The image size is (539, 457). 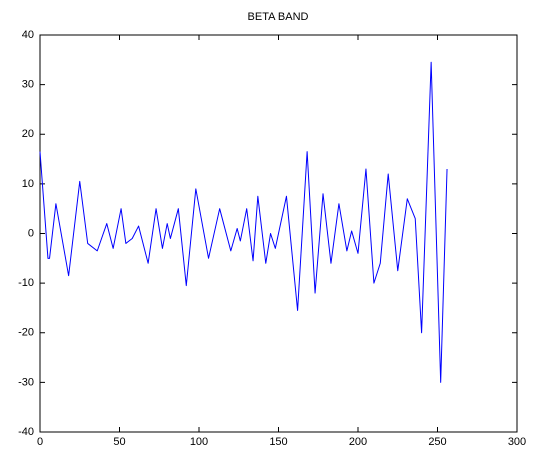 I want to click on y-tick-label: -20, so click(x=26, y=333).